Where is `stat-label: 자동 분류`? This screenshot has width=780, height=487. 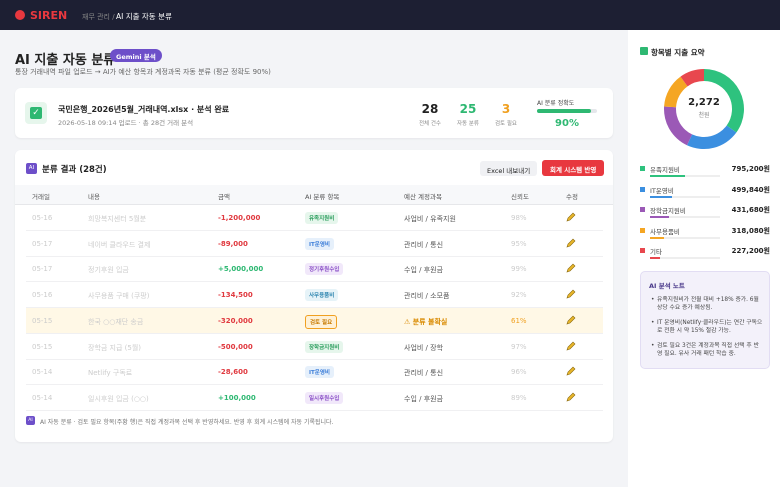
stat-label: 자동 분류 is located at coordinates (468, 124).